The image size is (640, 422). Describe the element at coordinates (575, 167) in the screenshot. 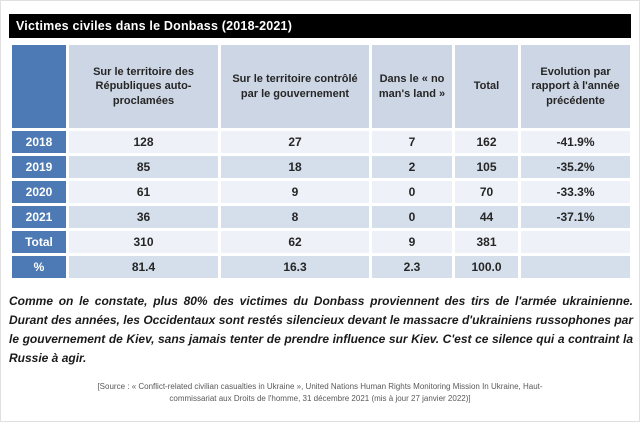

I see `cell-value: -35.2%` at that location.